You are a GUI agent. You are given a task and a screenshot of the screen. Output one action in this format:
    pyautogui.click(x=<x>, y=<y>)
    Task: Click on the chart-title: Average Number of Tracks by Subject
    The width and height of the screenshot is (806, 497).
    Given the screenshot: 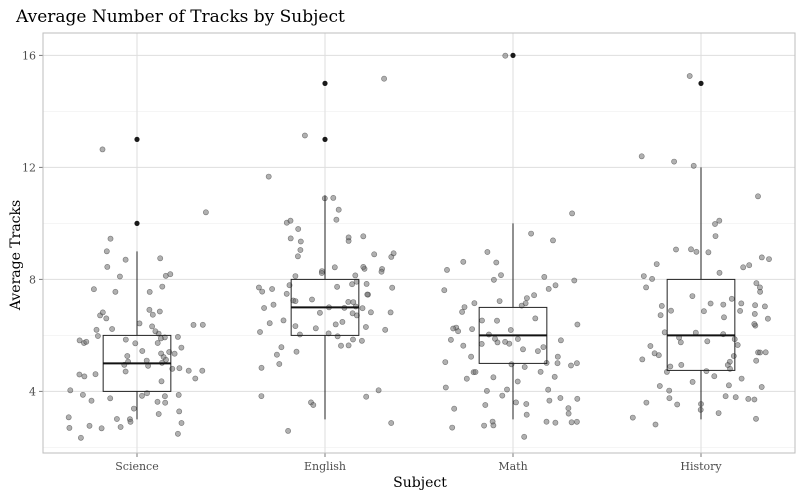 What is the action you would take?
    pyautogui.click(x=180, y=17)
    